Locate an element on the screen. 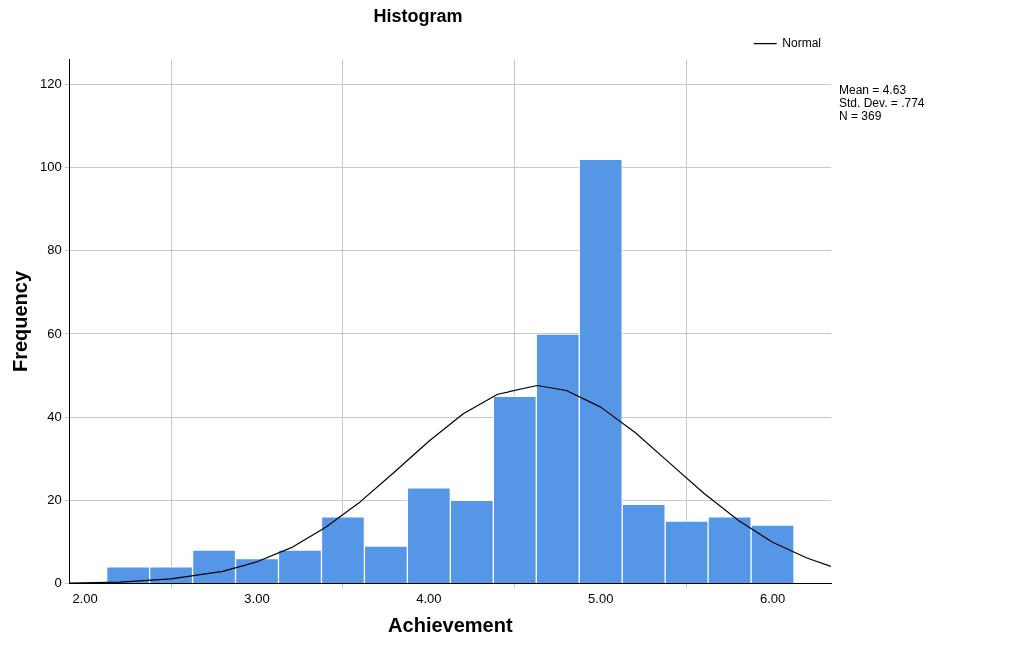 The image size is (1011, 647). y-tick-label: 60 is located at coordinates (54, 333).